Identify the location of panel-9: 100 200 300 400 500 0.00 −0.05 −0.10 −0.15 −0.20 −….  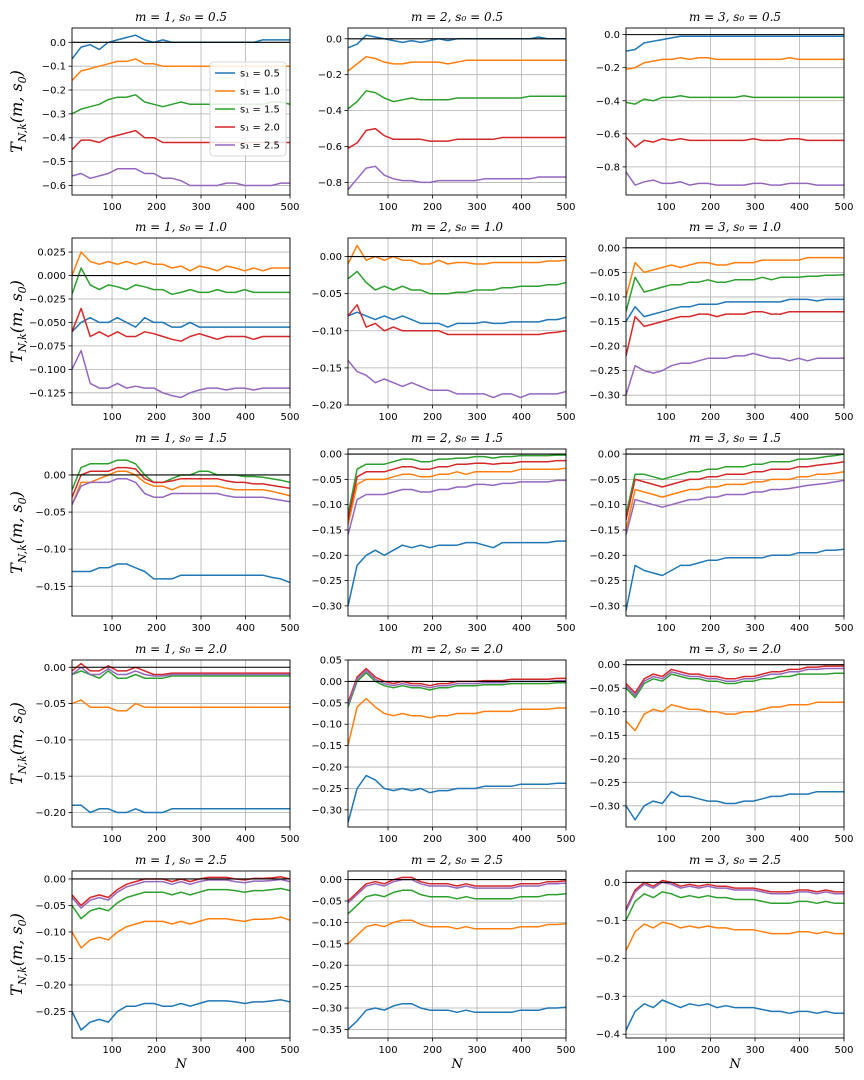
(721, 532).